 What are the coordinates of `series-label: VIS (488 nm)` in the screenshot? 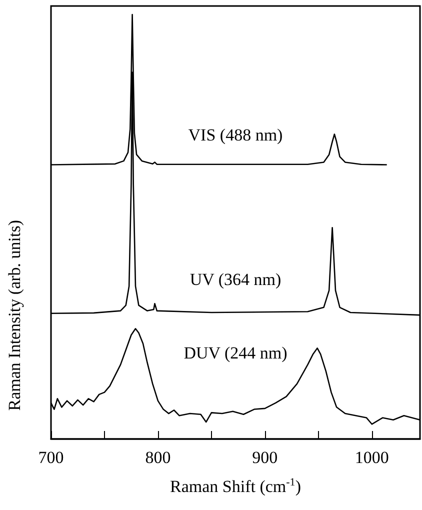 It's located at (235, 134).